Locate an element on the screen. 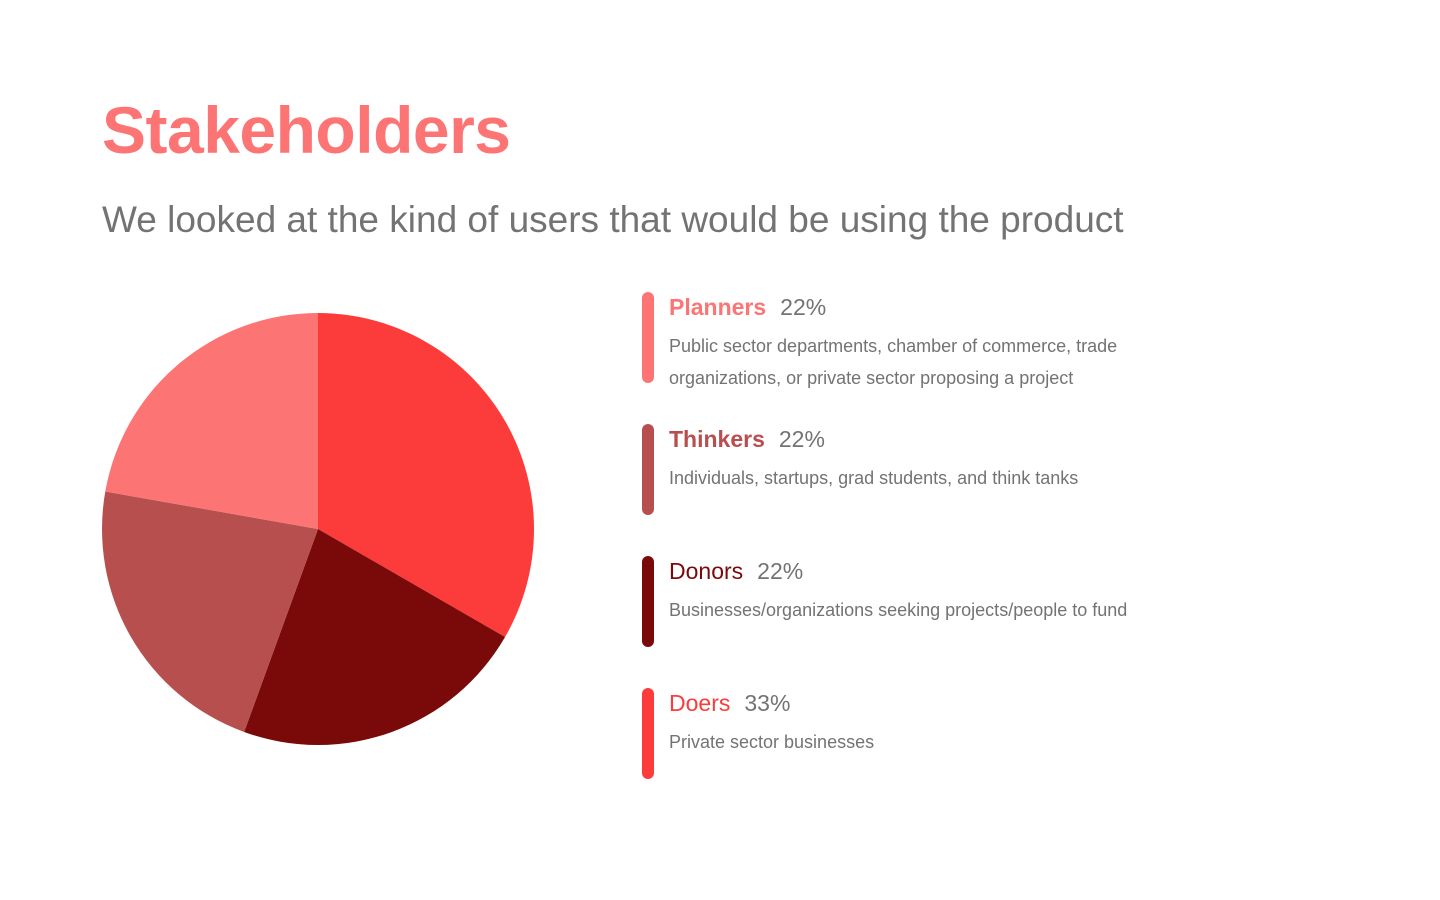 This screenshot has width=1440, height=900. legend-name: Thinkers is located at coordinates (717, 439).